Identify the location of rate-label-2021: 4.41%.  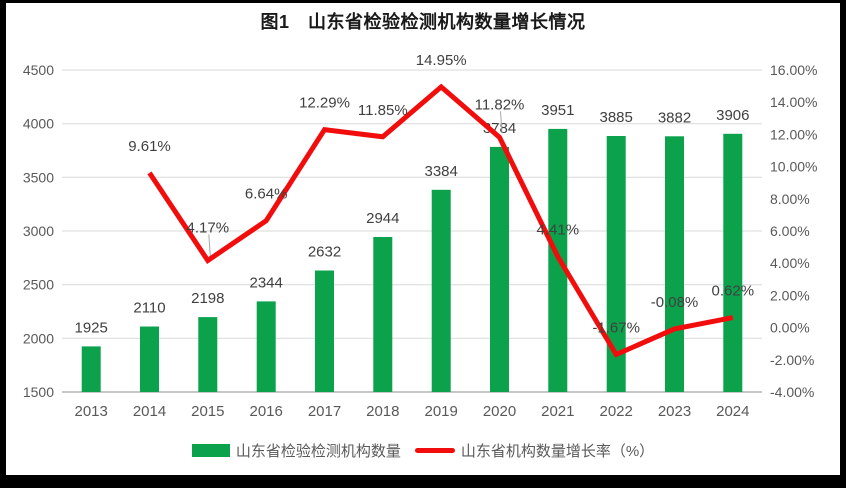
(558, 230).